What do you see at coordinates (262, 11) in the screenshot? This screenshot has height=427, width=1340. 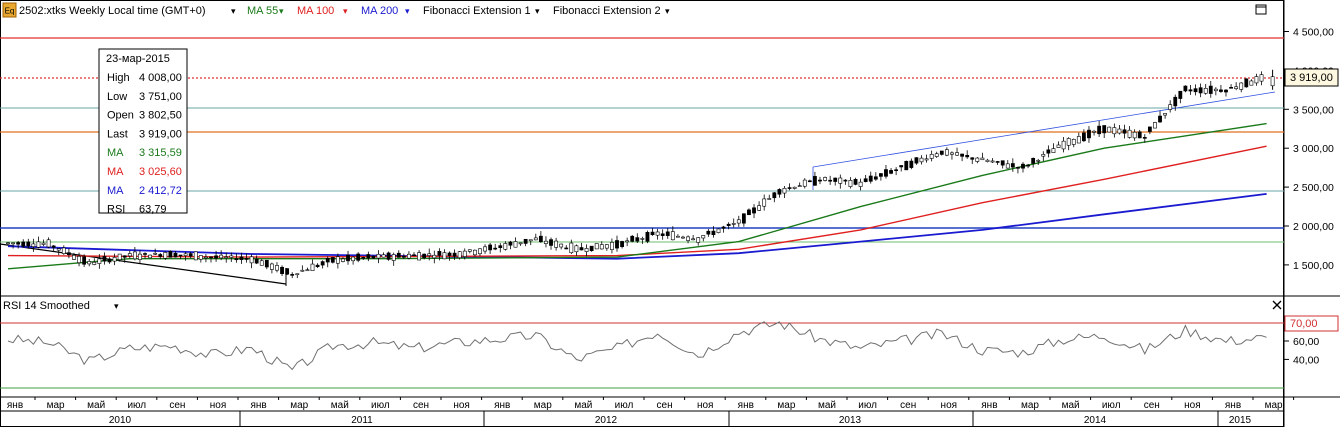 I see `indicator-label-0: MA 55` at bounding box center [262, 11].